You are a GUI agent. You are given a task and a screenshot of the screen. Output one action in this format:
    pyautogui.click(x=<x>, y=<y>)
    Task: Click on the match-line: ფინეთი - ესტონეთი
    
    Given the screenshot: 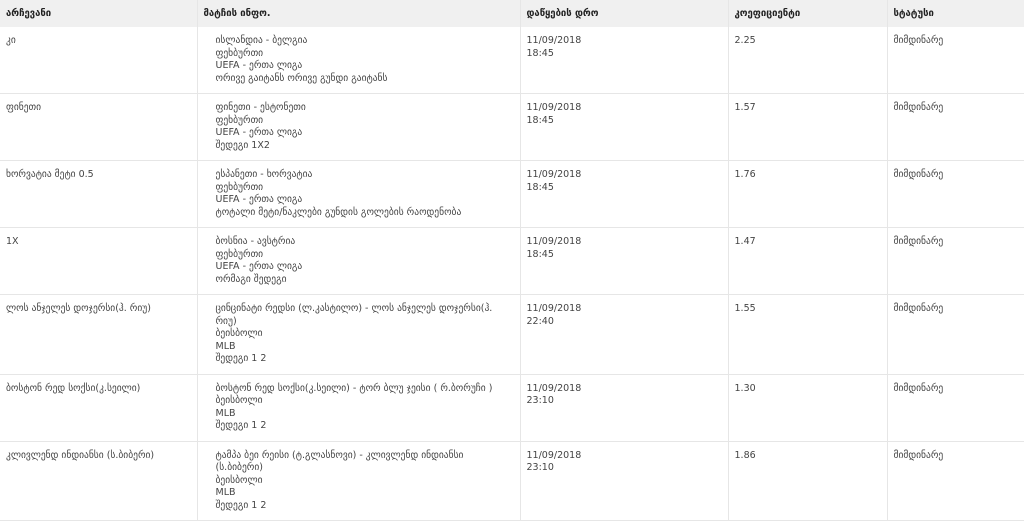 What is the action you would take?
    pyautogui.click(x=260, y=107)
    